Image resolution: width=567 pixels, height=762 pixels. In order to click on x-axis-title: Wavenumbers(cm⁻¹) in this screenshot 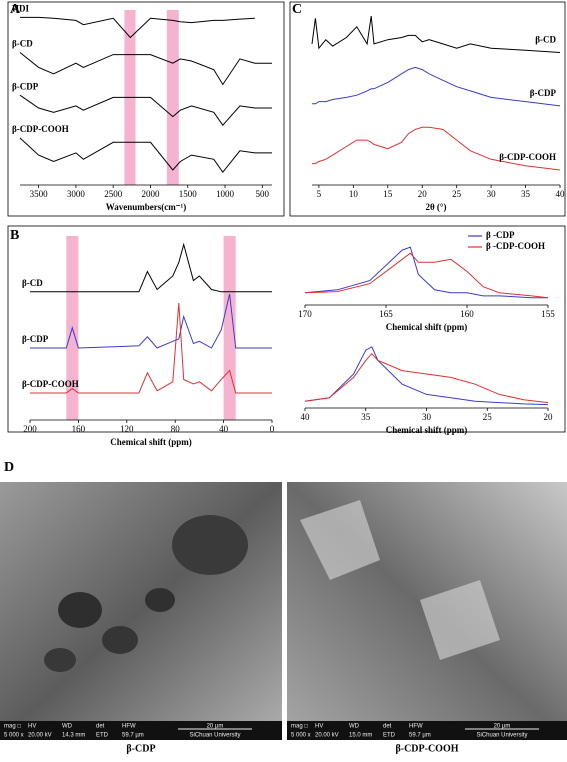, I will do `click(146, 207)`.